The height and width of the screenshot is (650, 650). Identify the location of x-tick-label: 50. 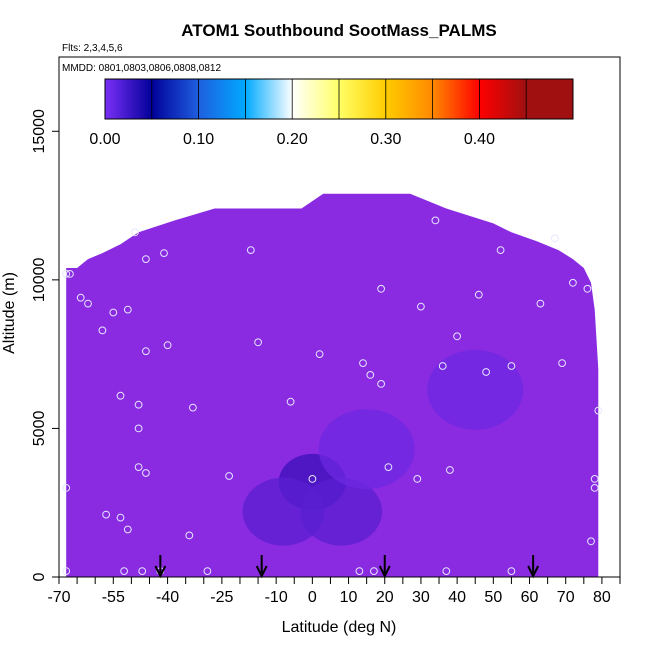
(493, 597).